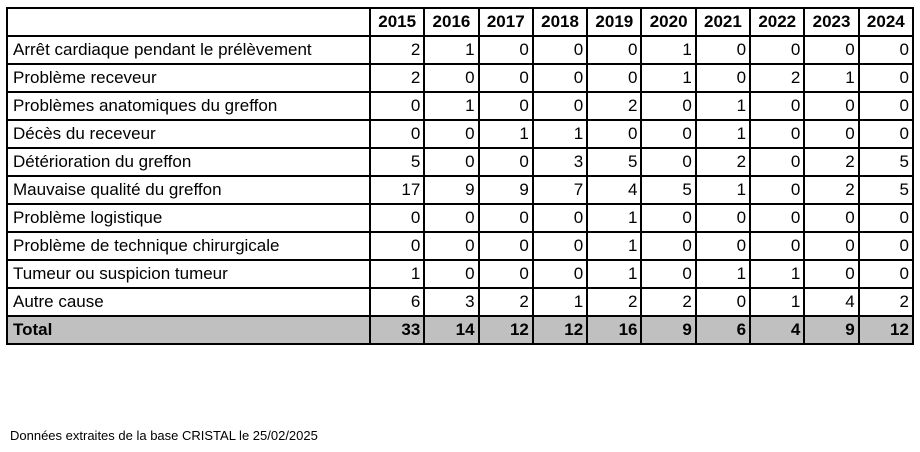 This screenshot has width=920, height=452. What do you see at coordinates (188, 246) in the screenshot?
I see `row-label: Problème de technique chirurgicale` at bounding box center [188, 246].